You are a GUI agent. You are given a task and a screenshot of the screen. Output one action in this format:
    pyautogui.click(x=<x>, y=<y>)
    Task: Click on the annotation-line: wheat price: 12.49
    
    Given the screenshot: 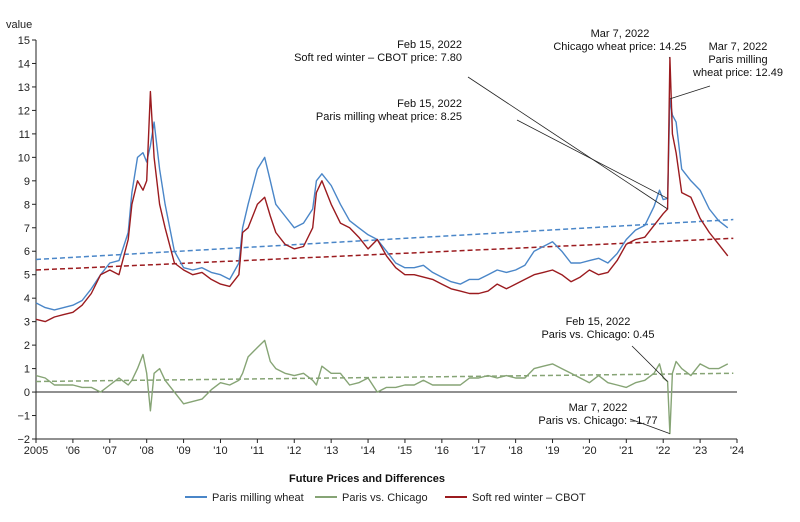 What is the action you would take?
    pyautogui.click(x=737, y=73)
    